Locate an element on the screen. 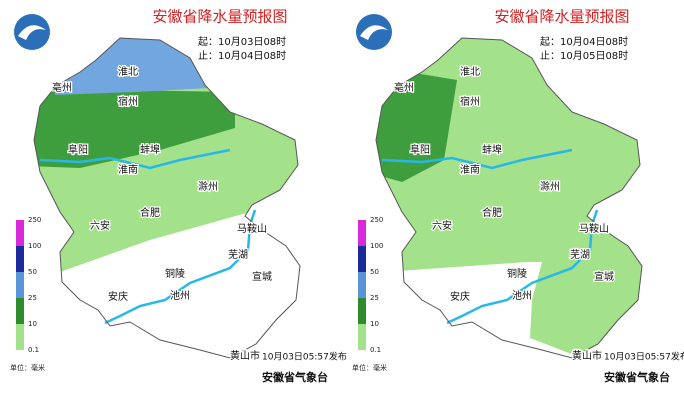 The height and width of the screenshot is (400, 684). end-time: 止：10月04日08时 is located at coordinates (242, 56).